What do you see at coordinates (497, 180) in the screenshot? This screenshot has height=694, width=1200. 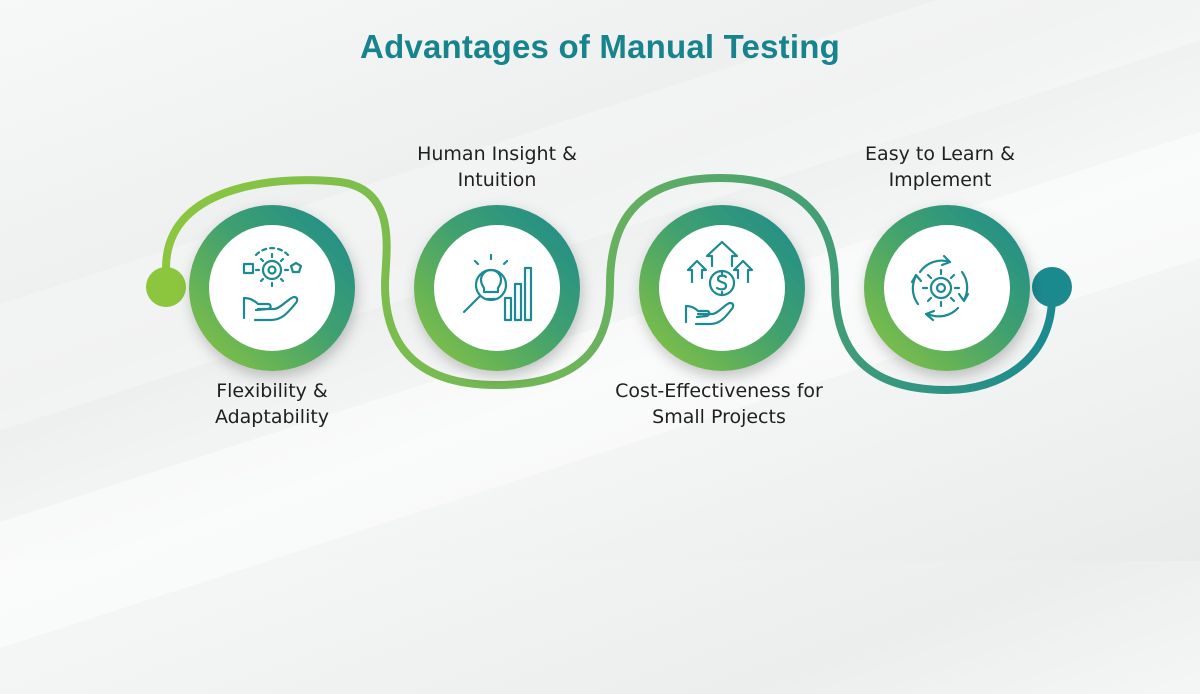 I see `step-2-label-line-2: Intuition` at bounding box center [497, 180].